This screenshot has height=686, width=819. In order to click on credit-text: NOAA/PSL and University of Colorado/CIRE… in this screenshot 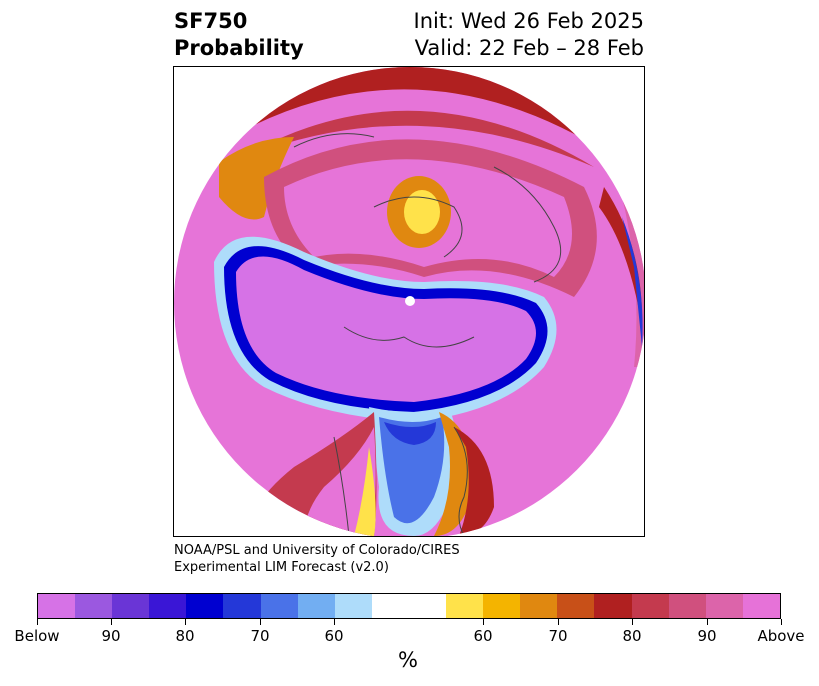, I will do `click(317, 559)`.